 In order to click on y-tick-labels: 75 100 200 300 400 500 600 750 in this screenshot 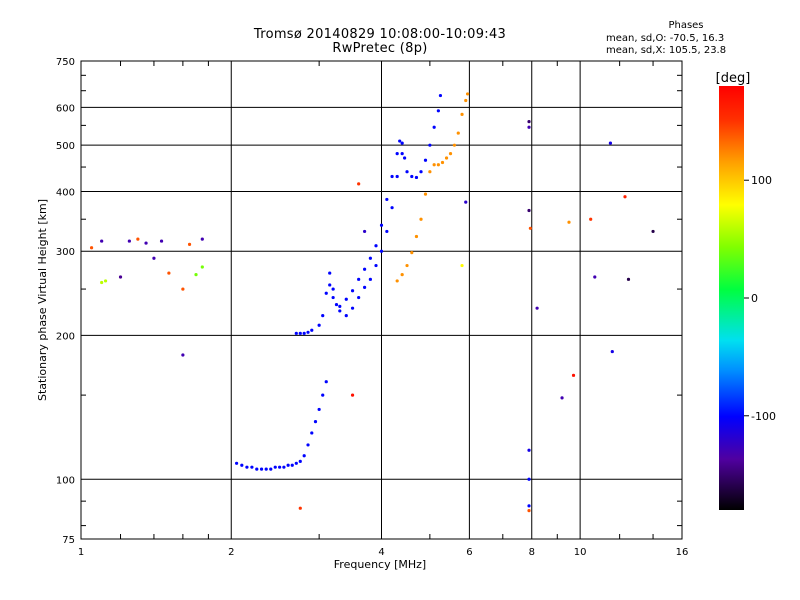, I will do `click(65, 301)`.